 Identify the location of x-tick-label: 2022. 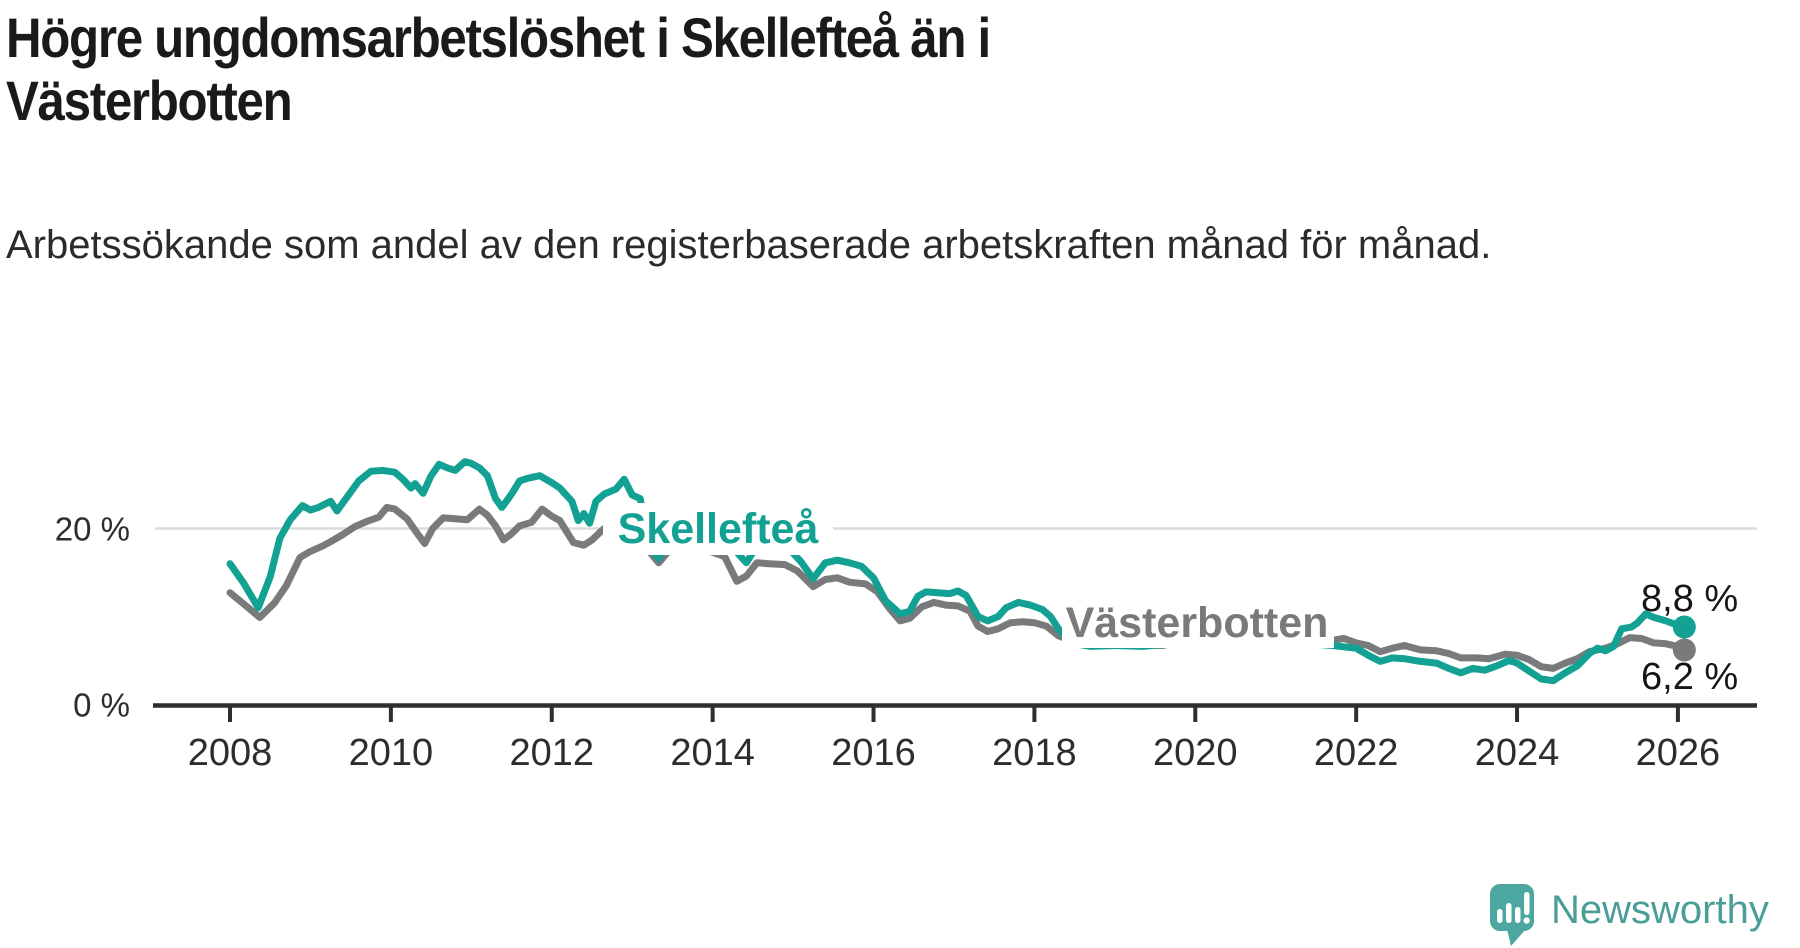
(1356, 753).